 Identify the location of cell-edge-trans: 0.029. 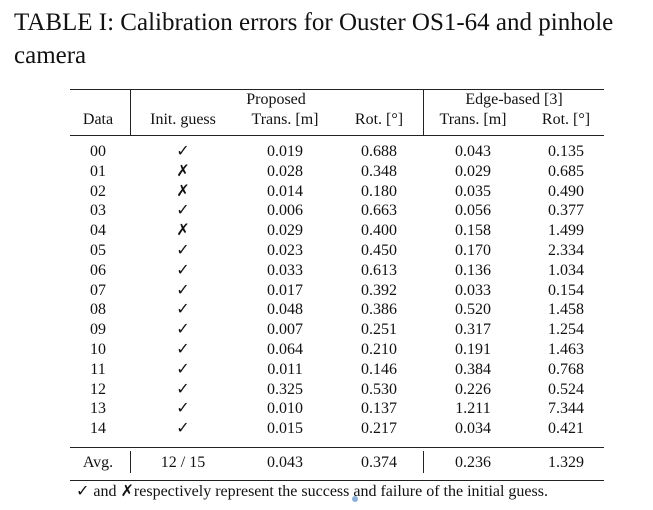
(473, 171).